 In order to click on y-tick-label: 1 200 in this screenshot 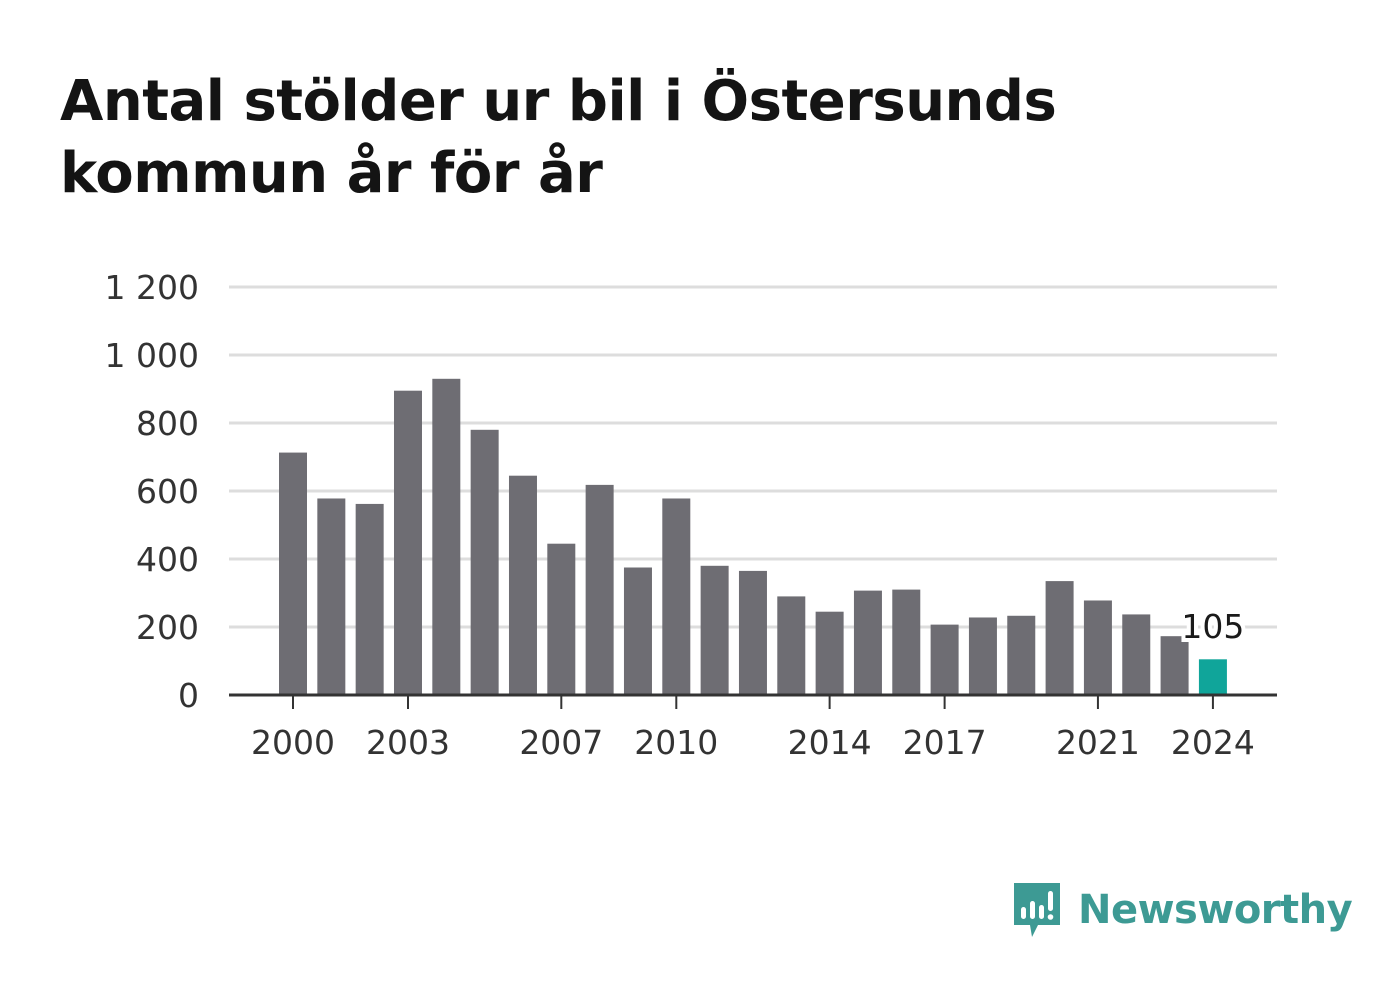, I will do `click(152, 287)`.